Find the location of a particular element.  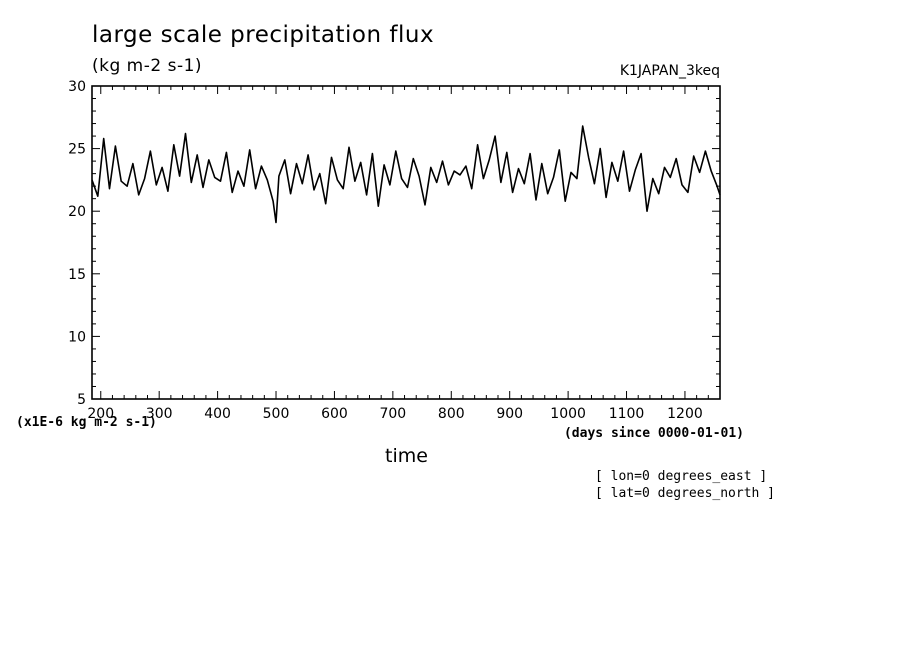

chart-title: large scale precipitation flux is located at coordinates (263, 35).